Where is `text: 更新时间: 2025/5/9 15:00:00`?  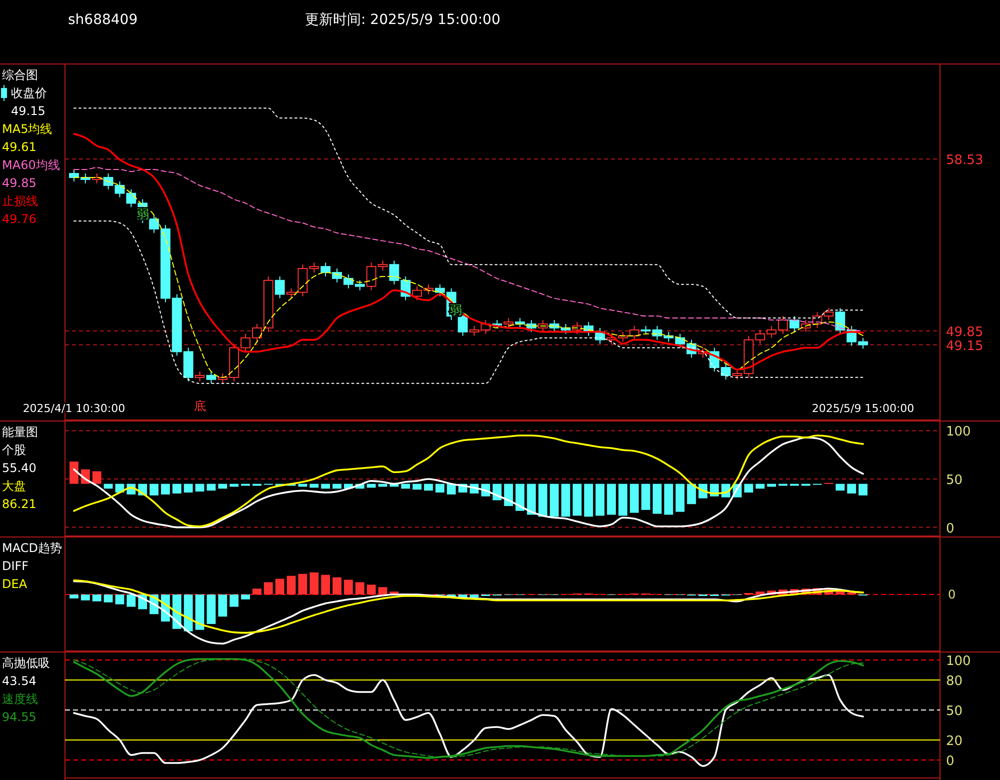
text: 更新时间: 2025/5/9 15:00:00 is located at coordinates (402, 20).